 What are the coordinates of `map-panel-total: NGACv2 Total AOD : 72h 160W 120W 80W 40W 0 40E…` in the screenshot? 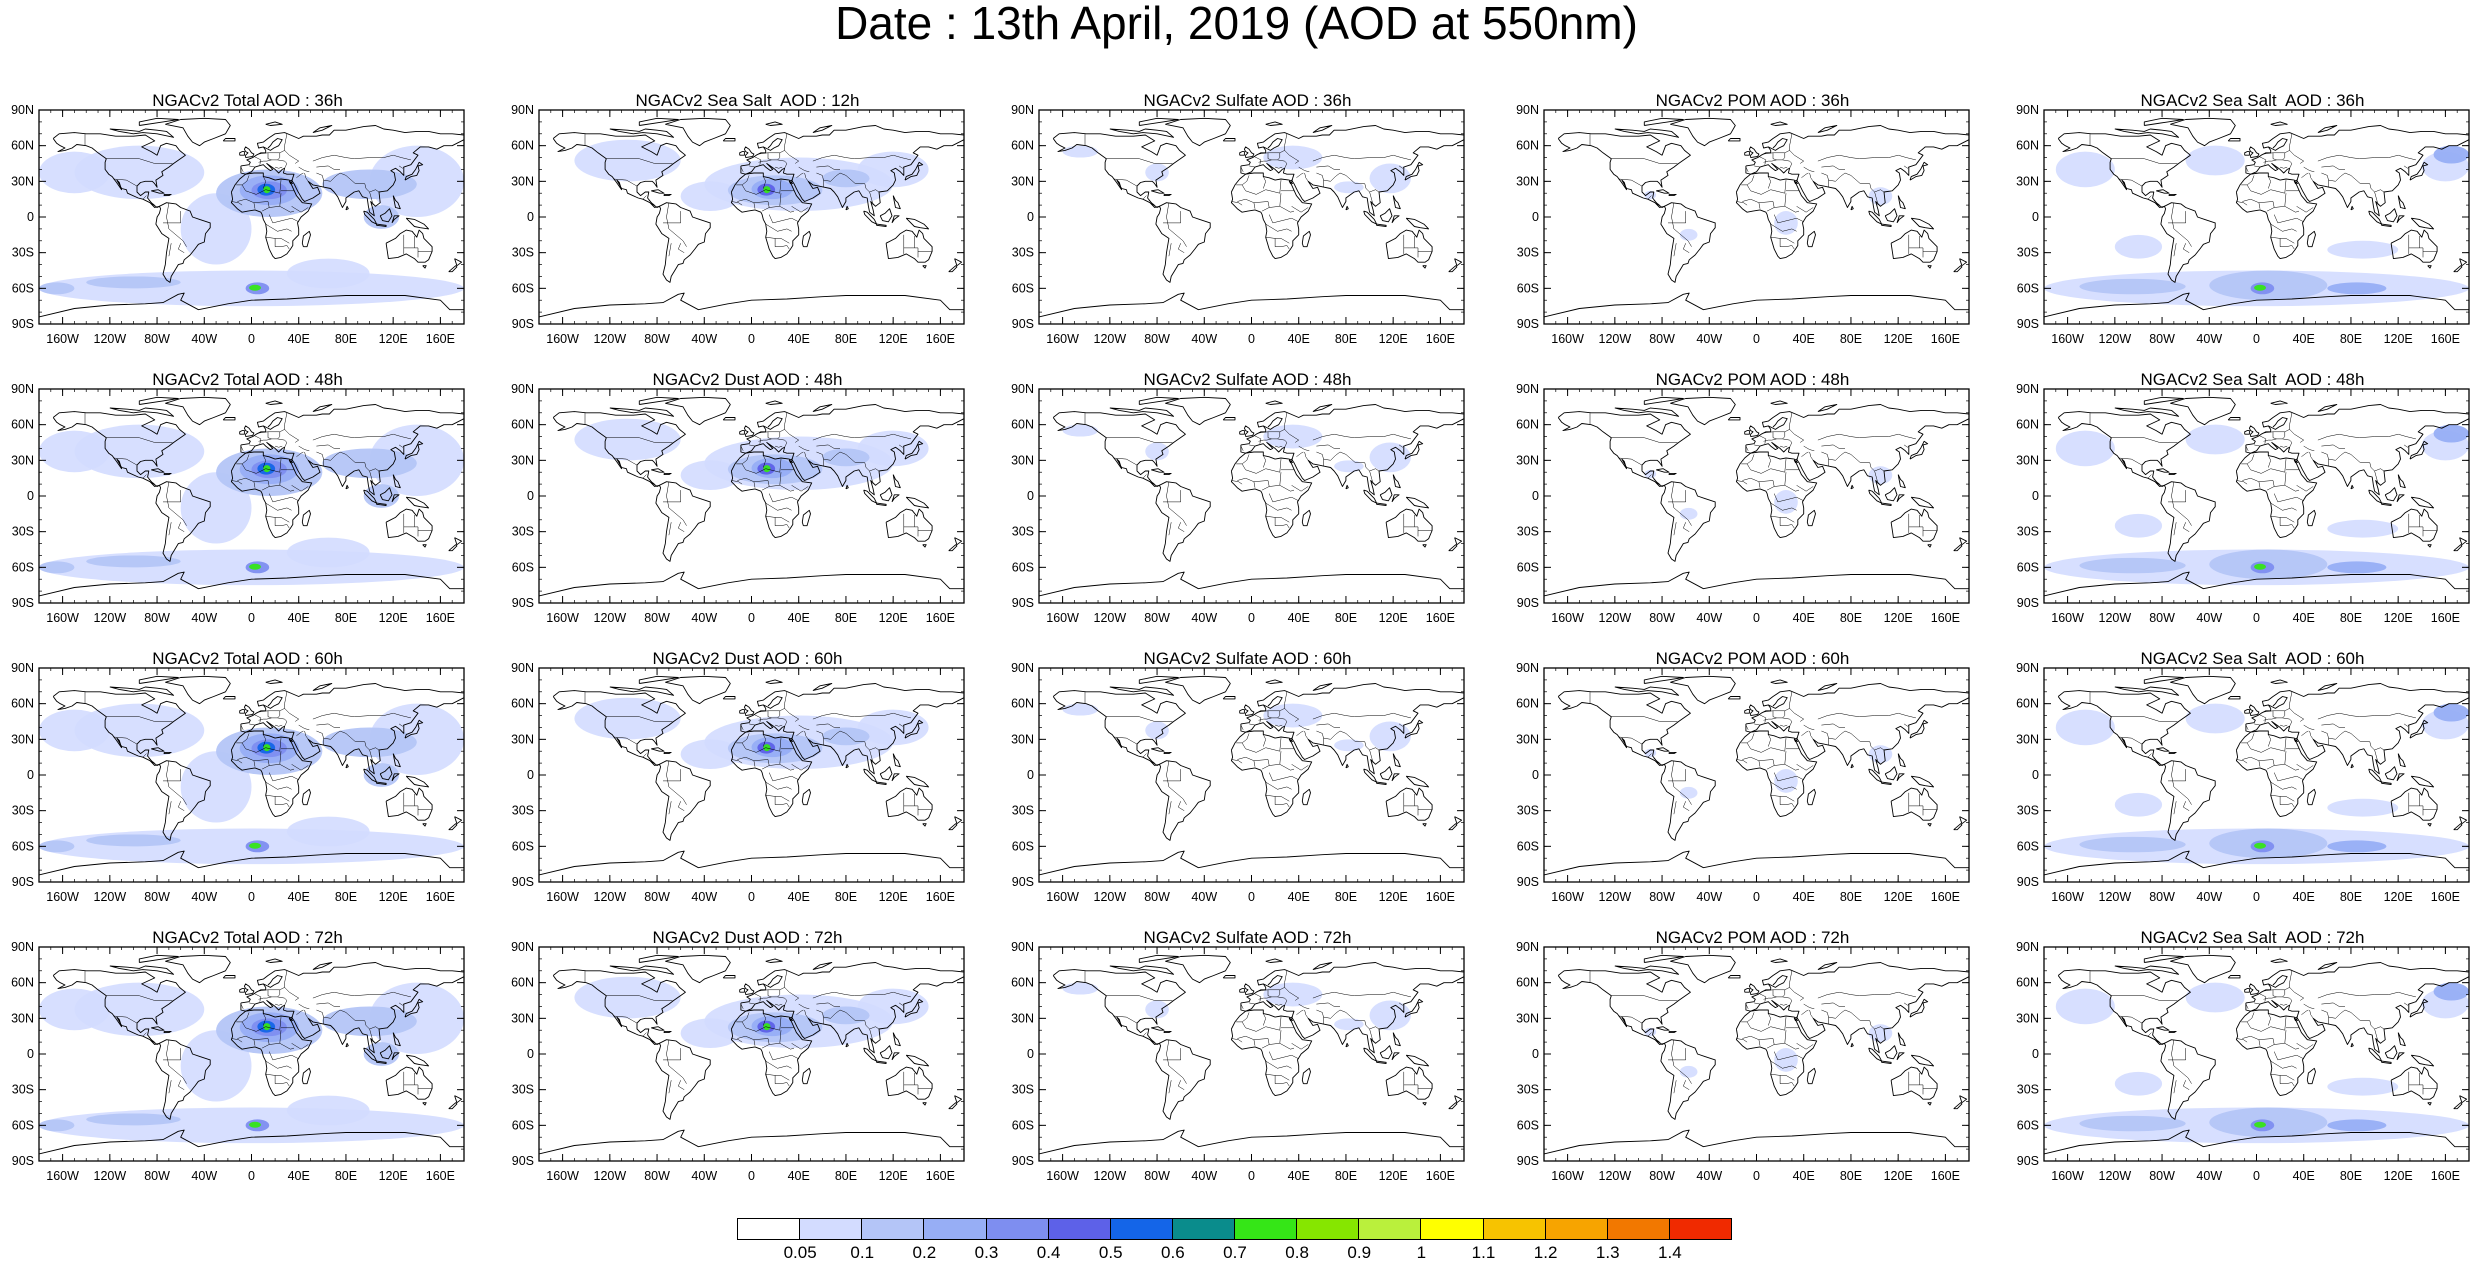 It's located at (247, 1065).